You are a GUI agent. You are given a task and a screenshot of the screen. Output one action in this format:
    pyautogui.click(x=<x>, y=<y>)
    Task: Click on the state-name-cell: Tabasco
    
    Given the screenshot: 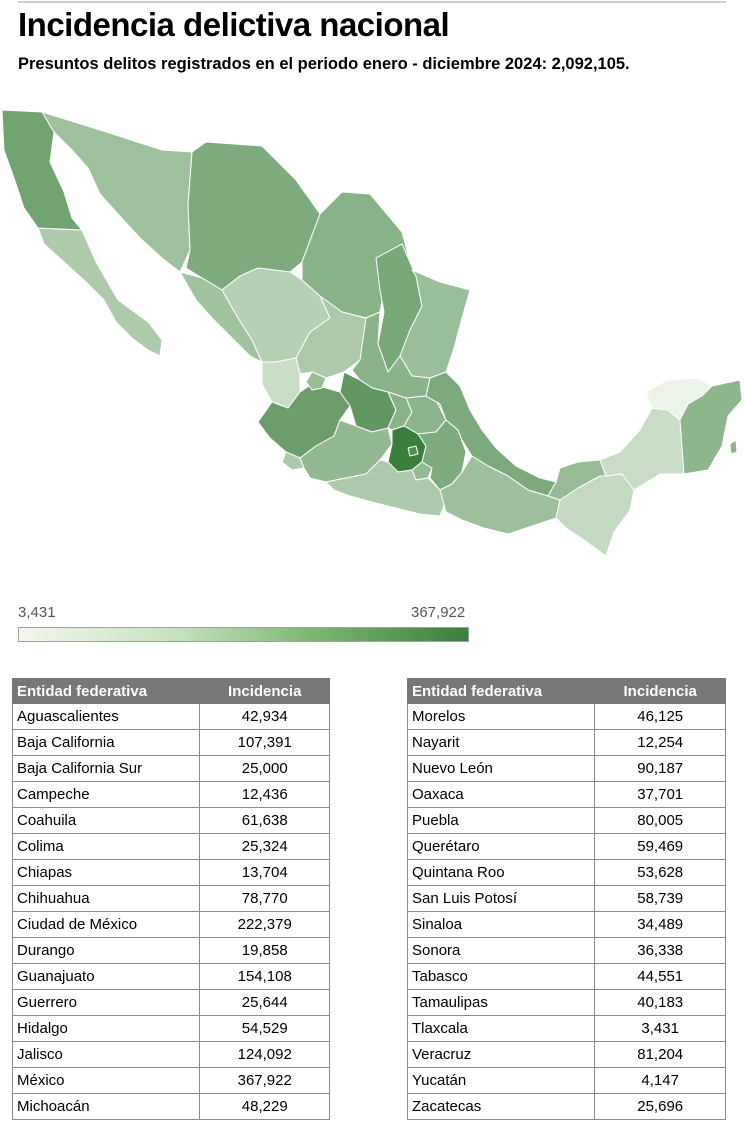 What is the action you would take?
    pyautogui.click(x=501, y=976)
    